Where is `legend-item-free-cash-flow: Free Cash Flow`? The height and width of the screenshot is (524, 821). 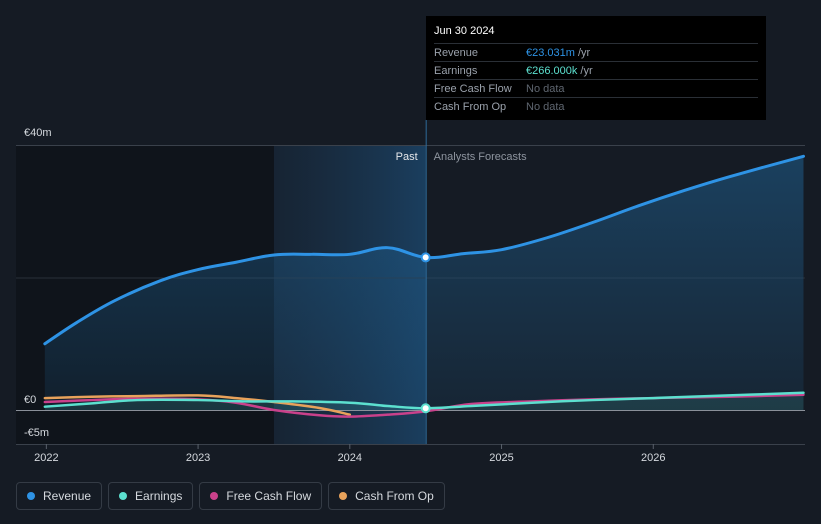
legend-item-free-cash-flow: Free Cash Flow is located at coordinates (261, 496).